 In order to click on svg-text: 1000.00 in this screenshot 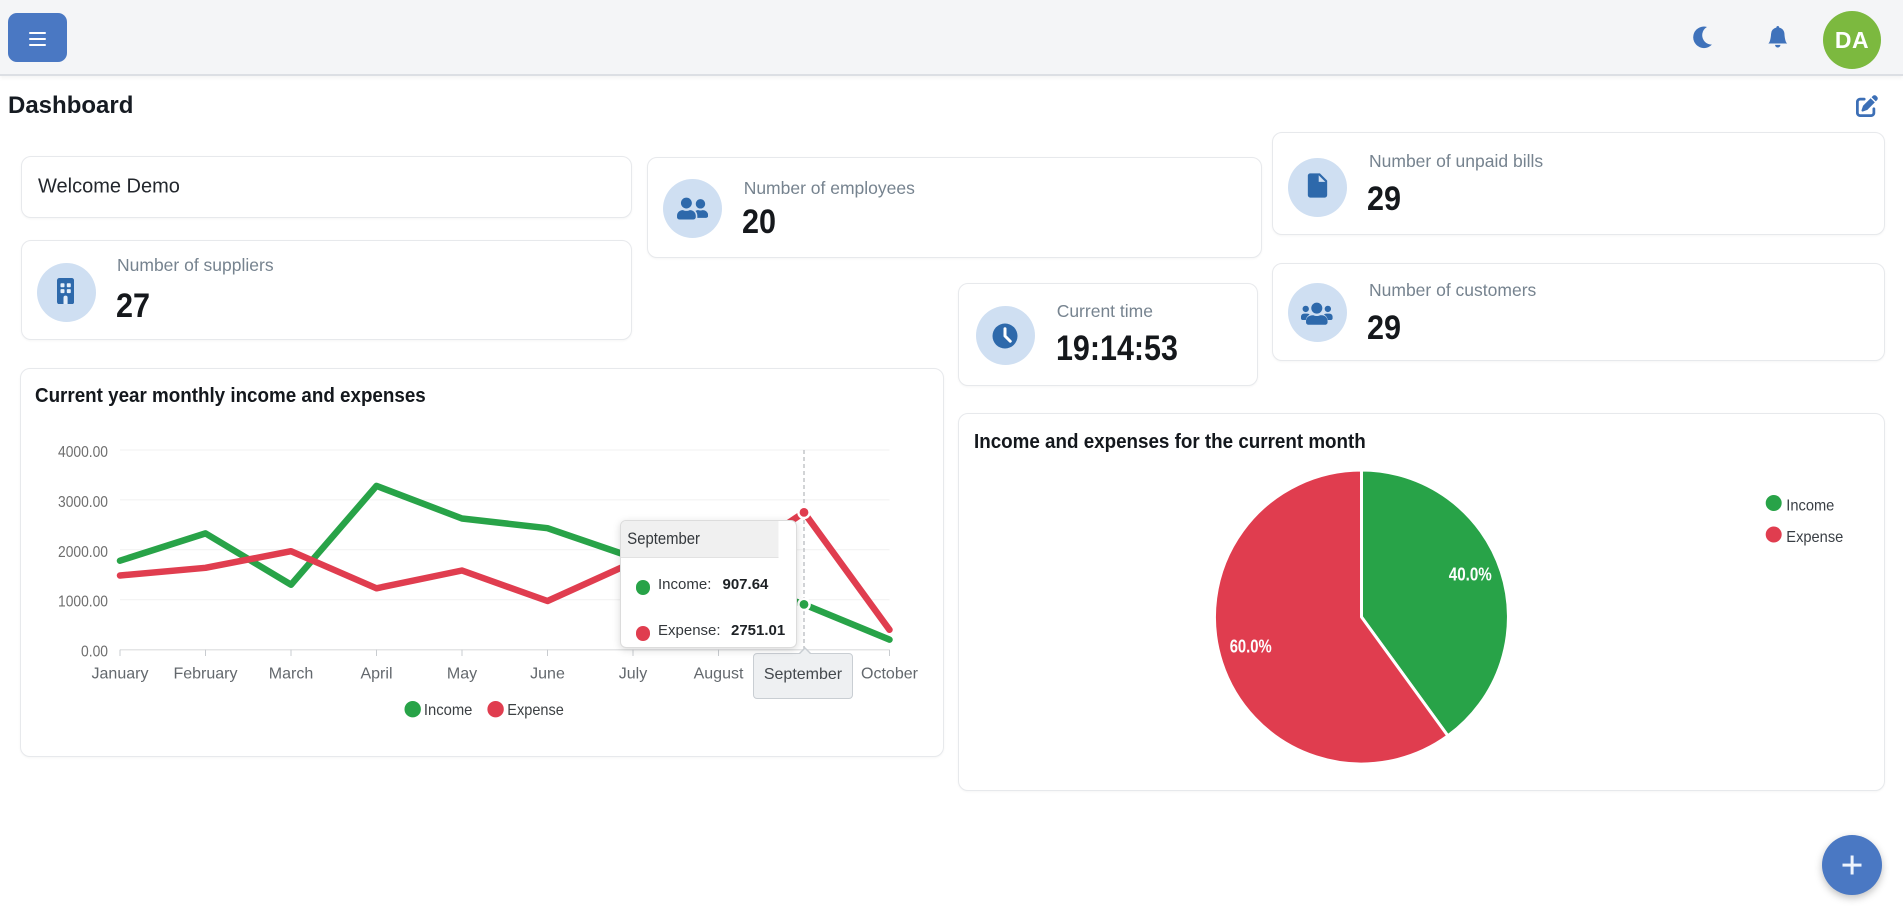, I will do `click(83, 602)`.